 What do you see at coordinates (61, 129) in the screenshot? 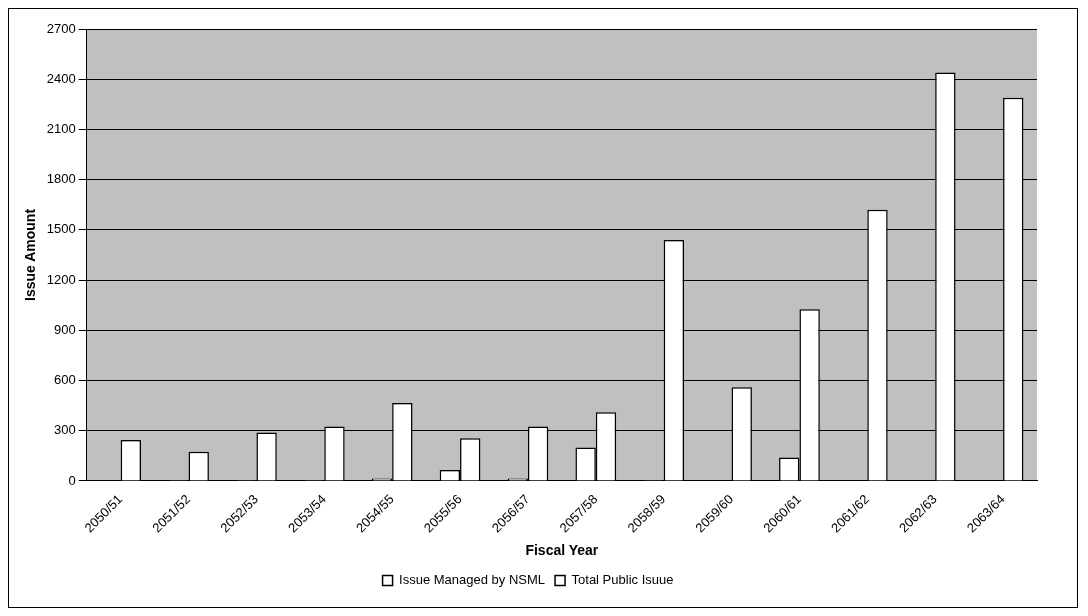
I see `y-tick-label: 2100` at bounding box center [61, 129].